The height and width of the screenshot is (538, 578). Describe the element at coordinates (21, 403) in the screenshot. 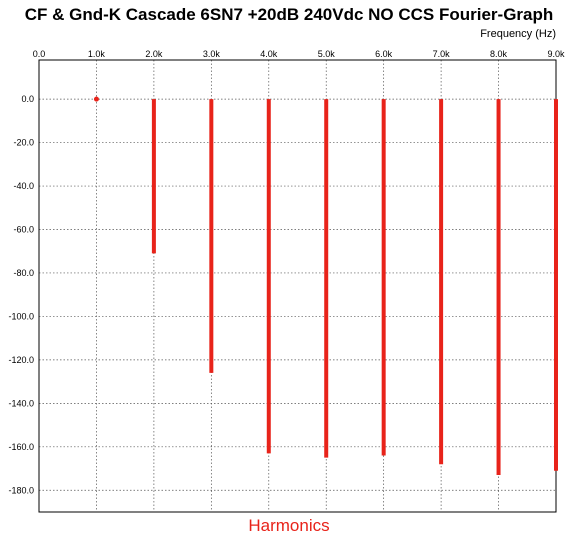

I see `y-tick-label: -140.0` at that location.